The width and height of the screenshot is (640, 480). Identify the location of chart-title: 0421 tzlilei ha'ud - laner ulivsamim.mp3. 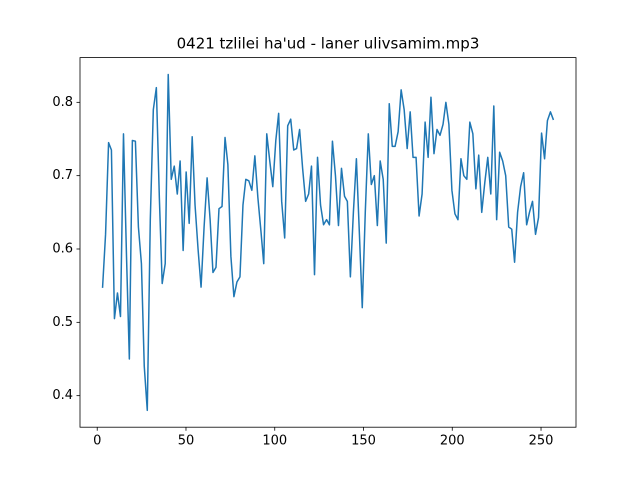
(328, 44).